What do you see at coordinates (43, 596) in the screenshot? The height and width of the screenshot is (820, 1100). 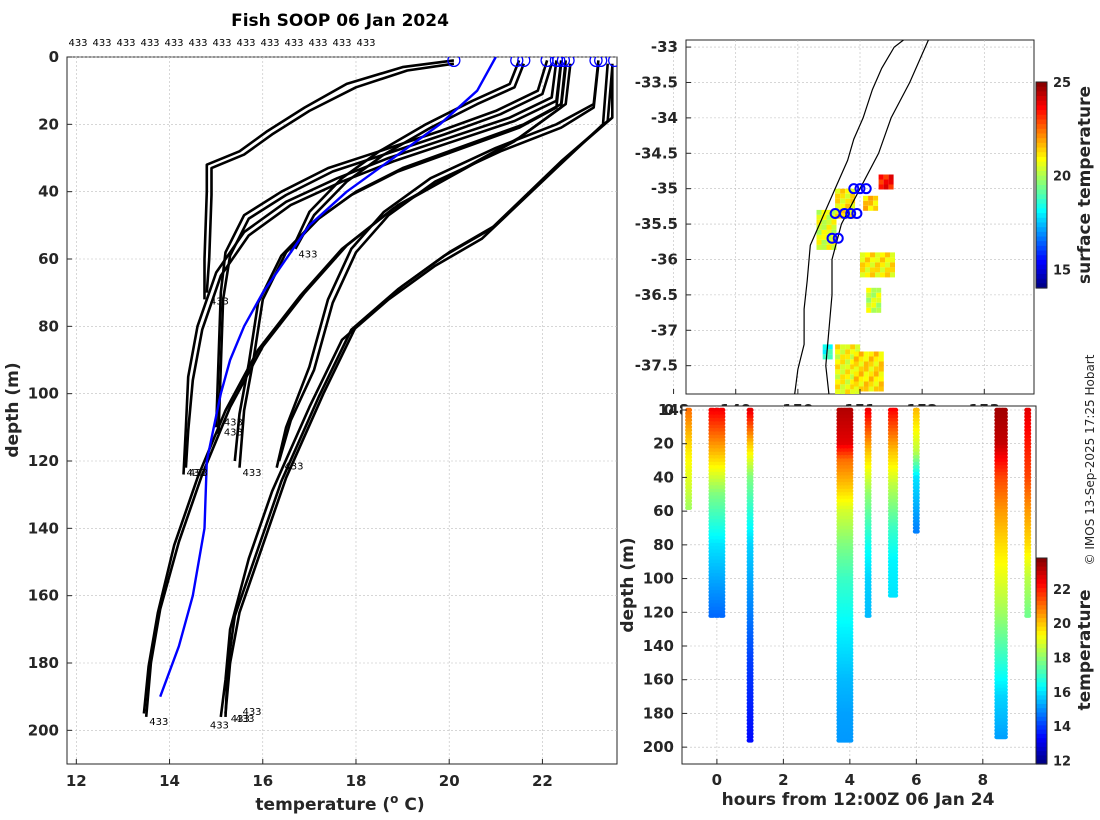 I see `y-tick-label: 160` at bounding box center [43, 596].